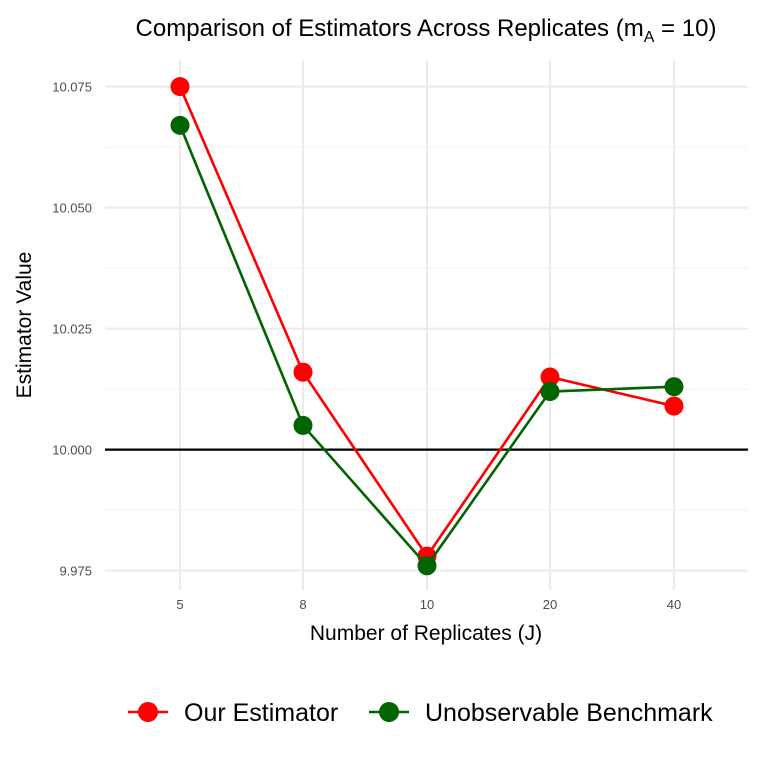 The height and width of the screenshot is (763, 763). I want to click on x-tick-label: 10, so click(427, 604).